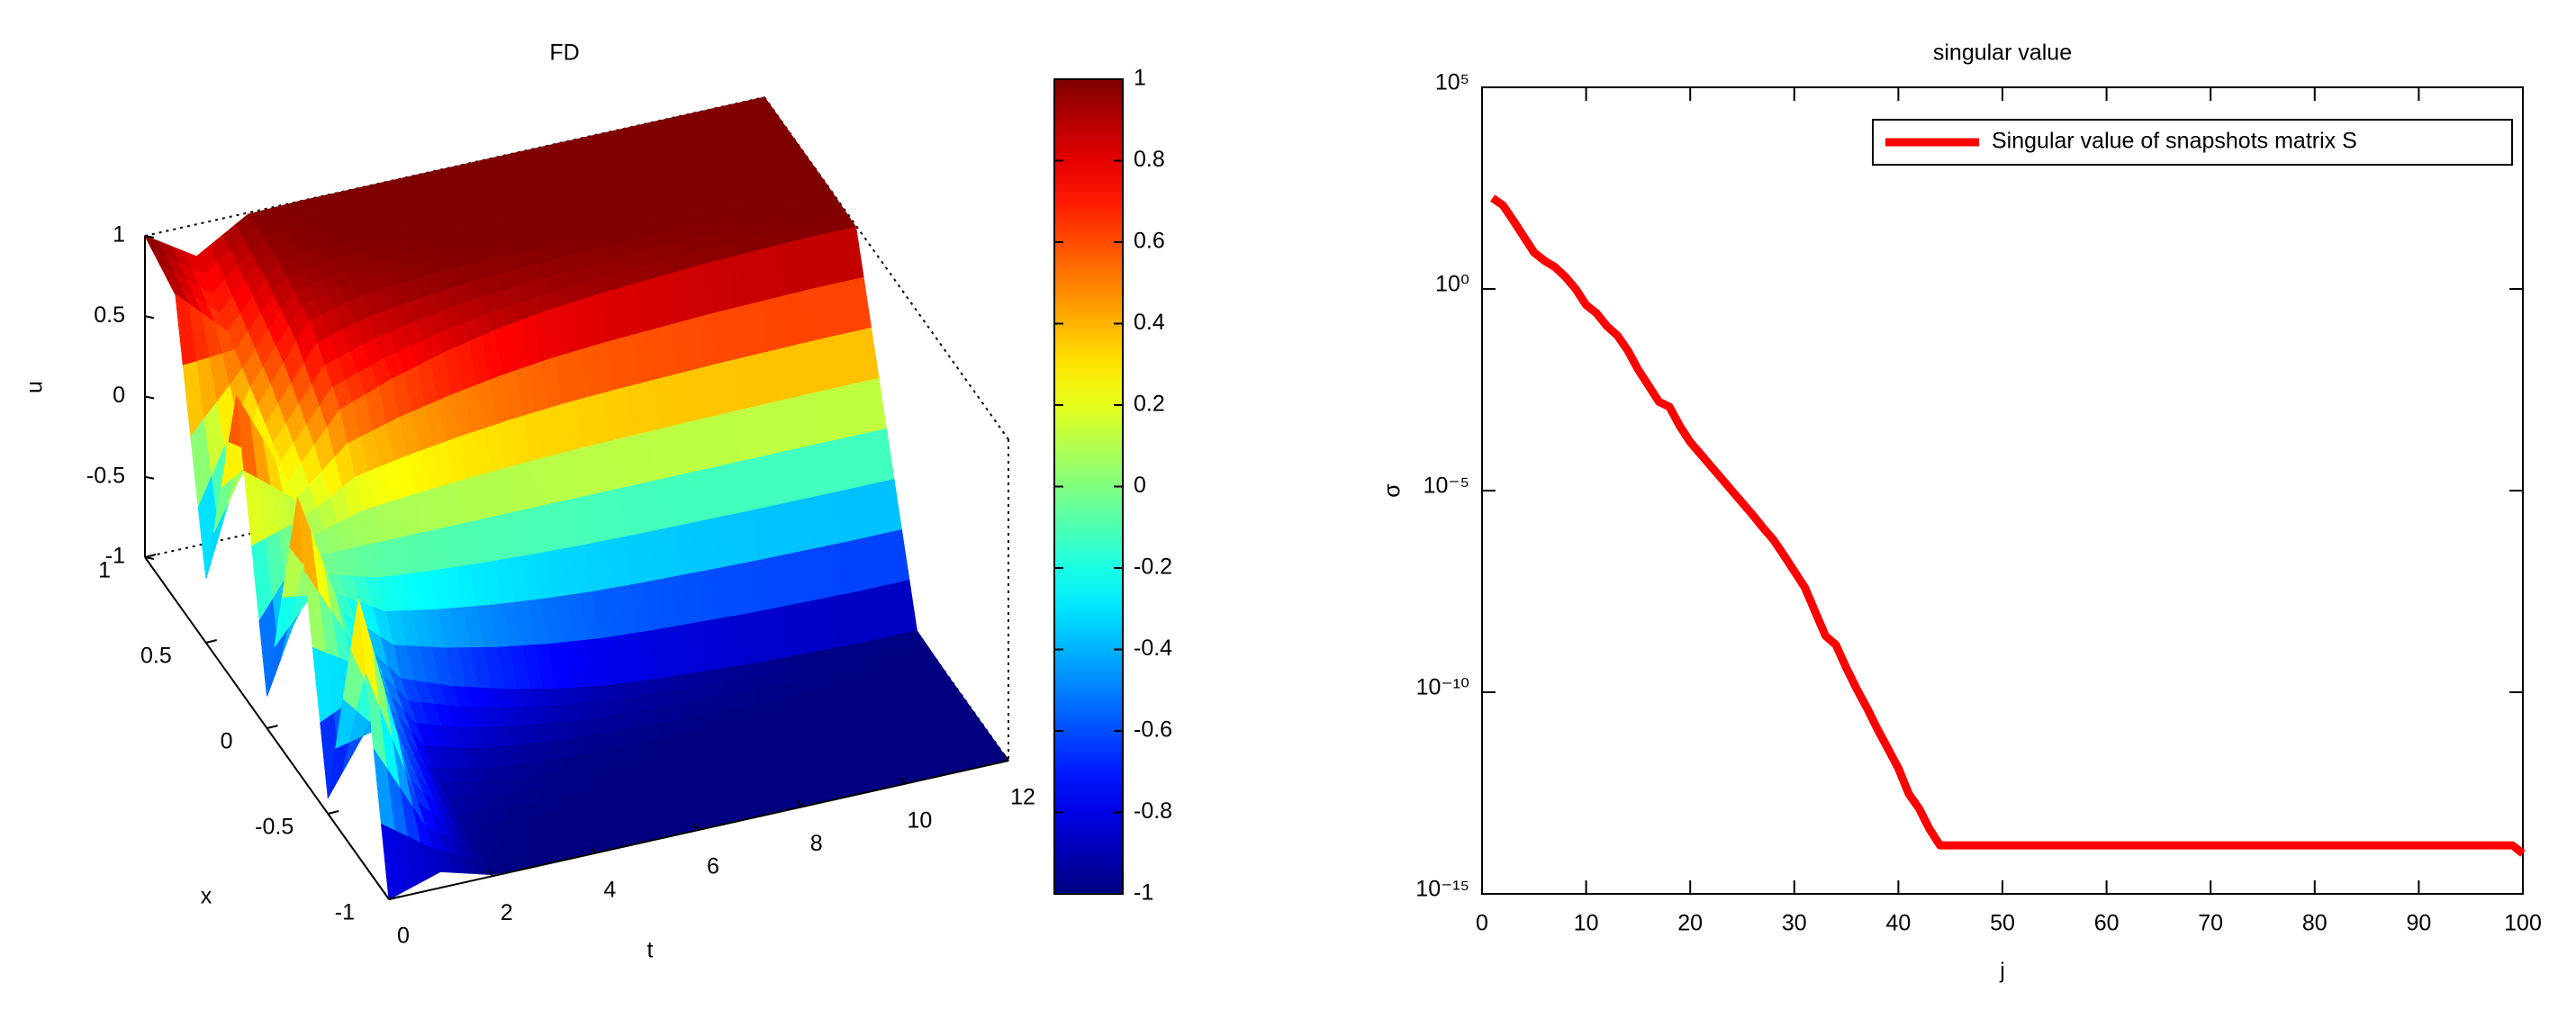 The image size is (2576, 1010). Describe the element at coordinates (227, 742) in the screenshot. I see `y-tick-label: 0` at that location.